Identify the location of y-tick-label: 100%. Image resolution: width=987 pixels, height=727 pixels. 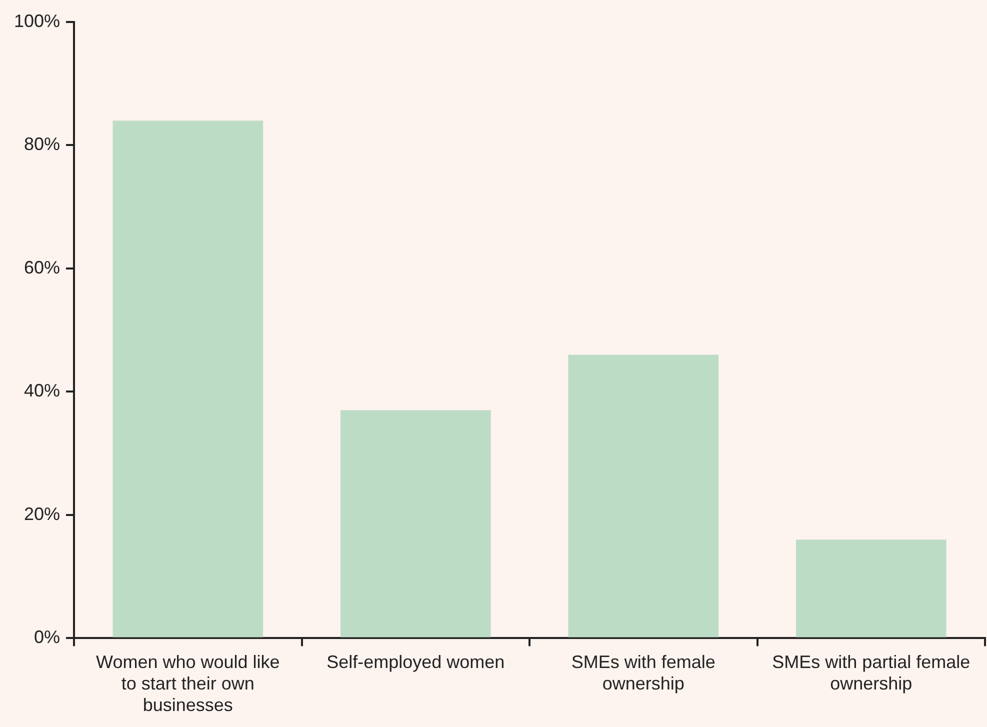
(37, 20).